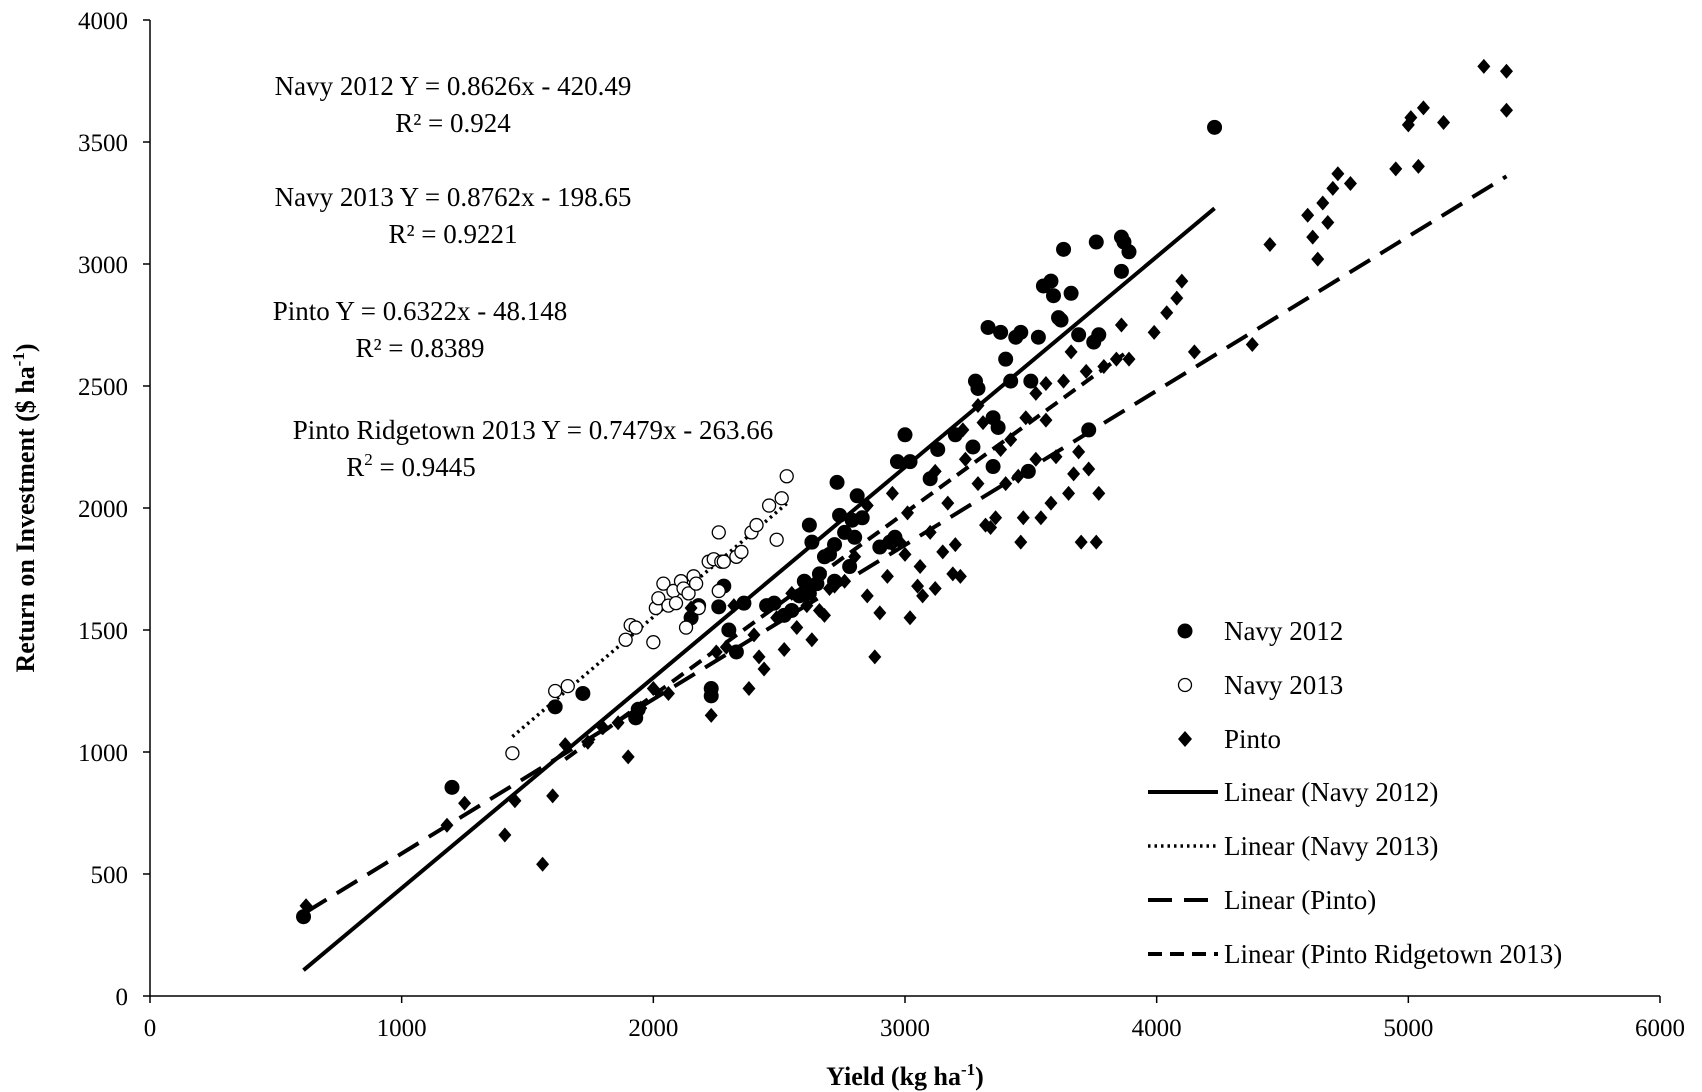  Describe the element at coordinates (453, 197) in the screenshot. I see `equation-navy-2013: Navy 2013 Y = 0.8762x - 198.65` at that location.